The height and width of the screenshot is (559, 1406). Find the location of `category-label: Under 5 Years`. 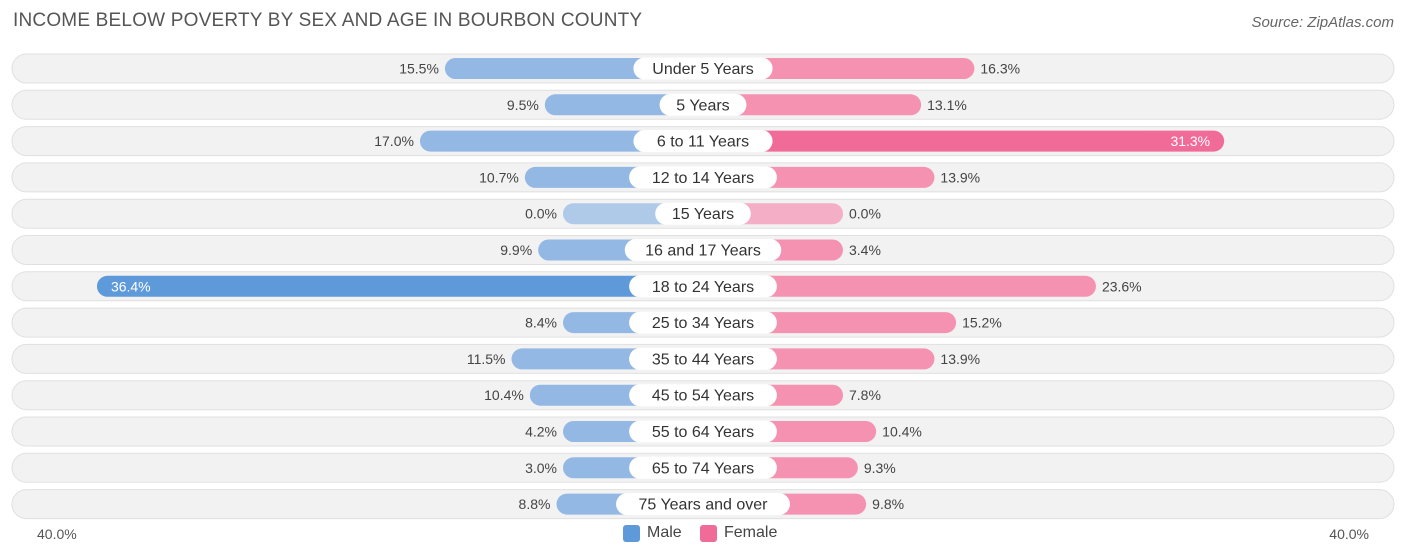

category-label: Under 5 Years is located at coordinates (702, 69).